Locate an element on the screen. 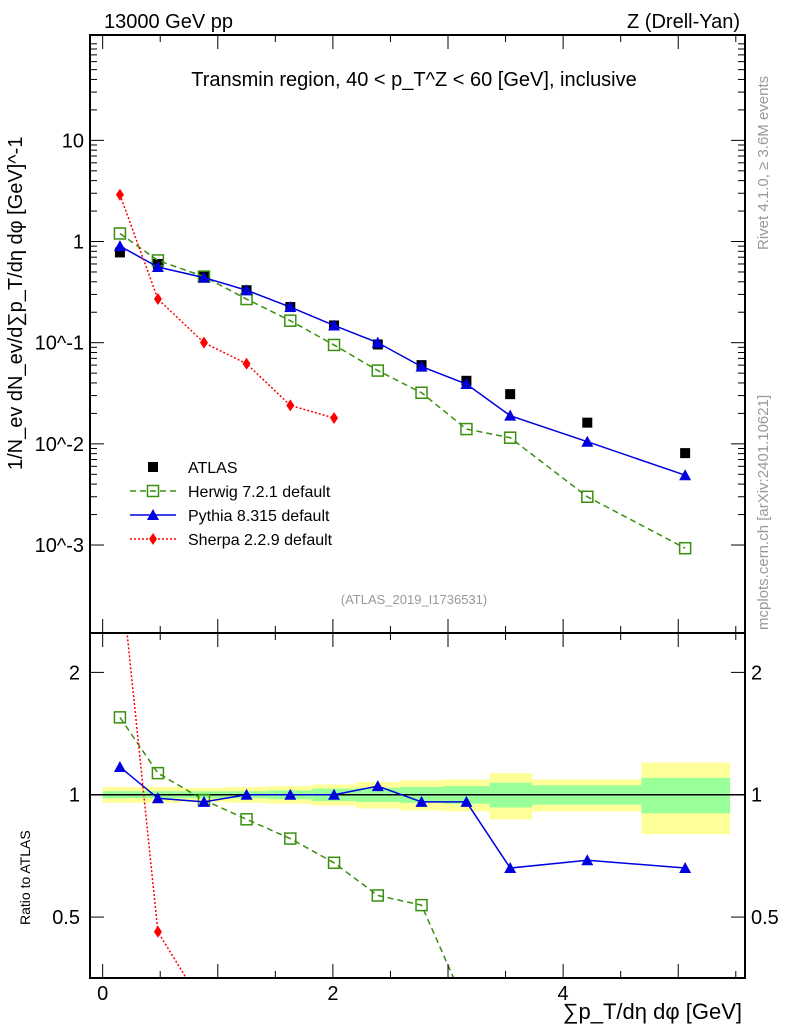 Image resolution: width=786 pixels, height=1024 pixels. side-label-top: Rivet 4.1.0, ≥ 3.6M events is located at coordinates (763, 163).